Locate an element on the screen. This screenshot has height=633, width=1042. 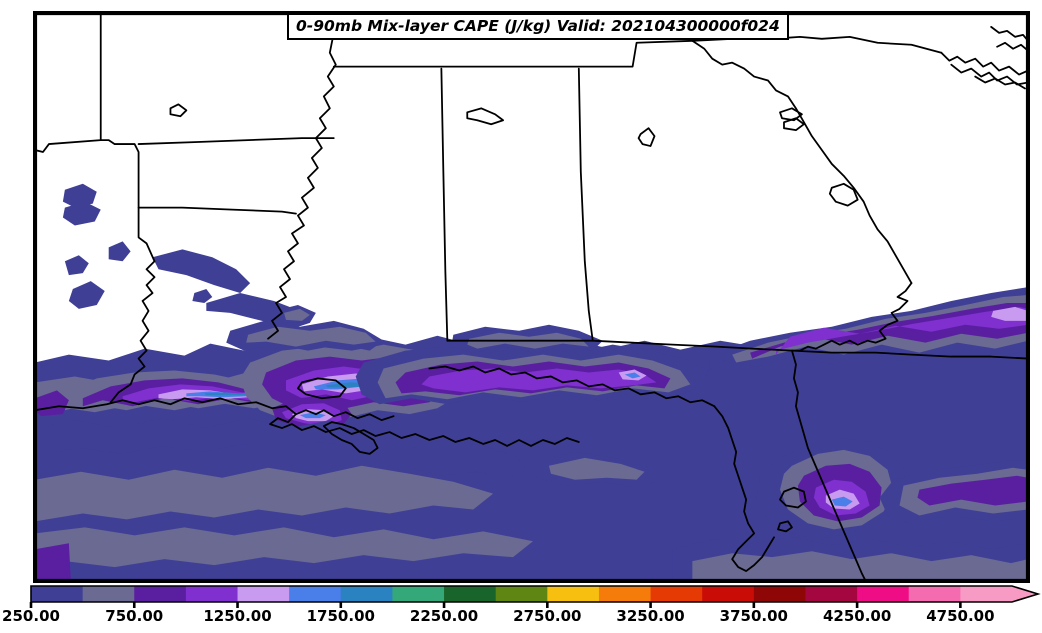
colorbar-outline is located at coordinates (535, 594).